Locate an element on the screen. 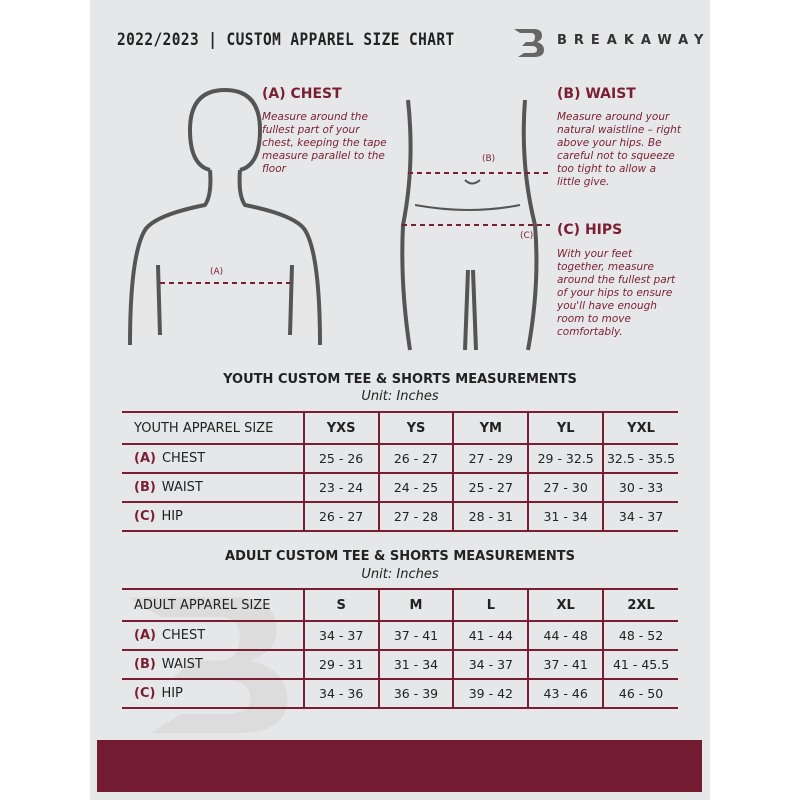  measure-value: 41 - 45.5 is located at coordinates (640, 665).